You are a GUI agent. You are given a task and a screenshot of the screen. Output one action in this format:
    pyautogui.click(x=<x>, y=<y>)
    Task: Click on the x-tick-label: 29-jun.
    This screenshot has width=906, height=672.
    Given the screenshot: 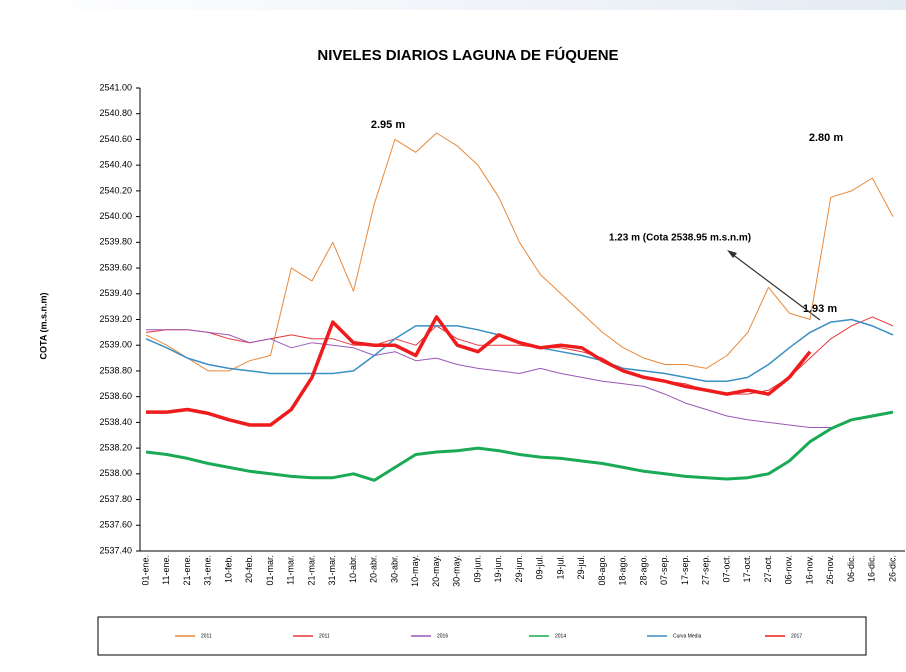 What is the action you would take?
    pyautogui.click(x=519, y=569)
    